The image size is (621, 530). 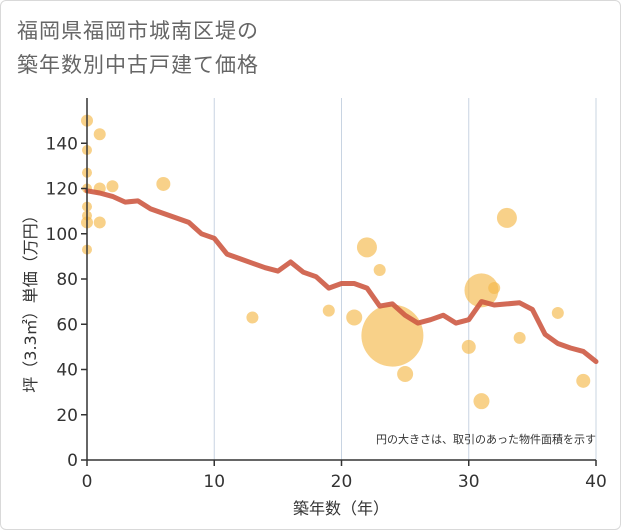 What do you see at coordinates (596, 482) in the screenshot?
I see `x-tick-label: 40` at bounding box center [596, 482].